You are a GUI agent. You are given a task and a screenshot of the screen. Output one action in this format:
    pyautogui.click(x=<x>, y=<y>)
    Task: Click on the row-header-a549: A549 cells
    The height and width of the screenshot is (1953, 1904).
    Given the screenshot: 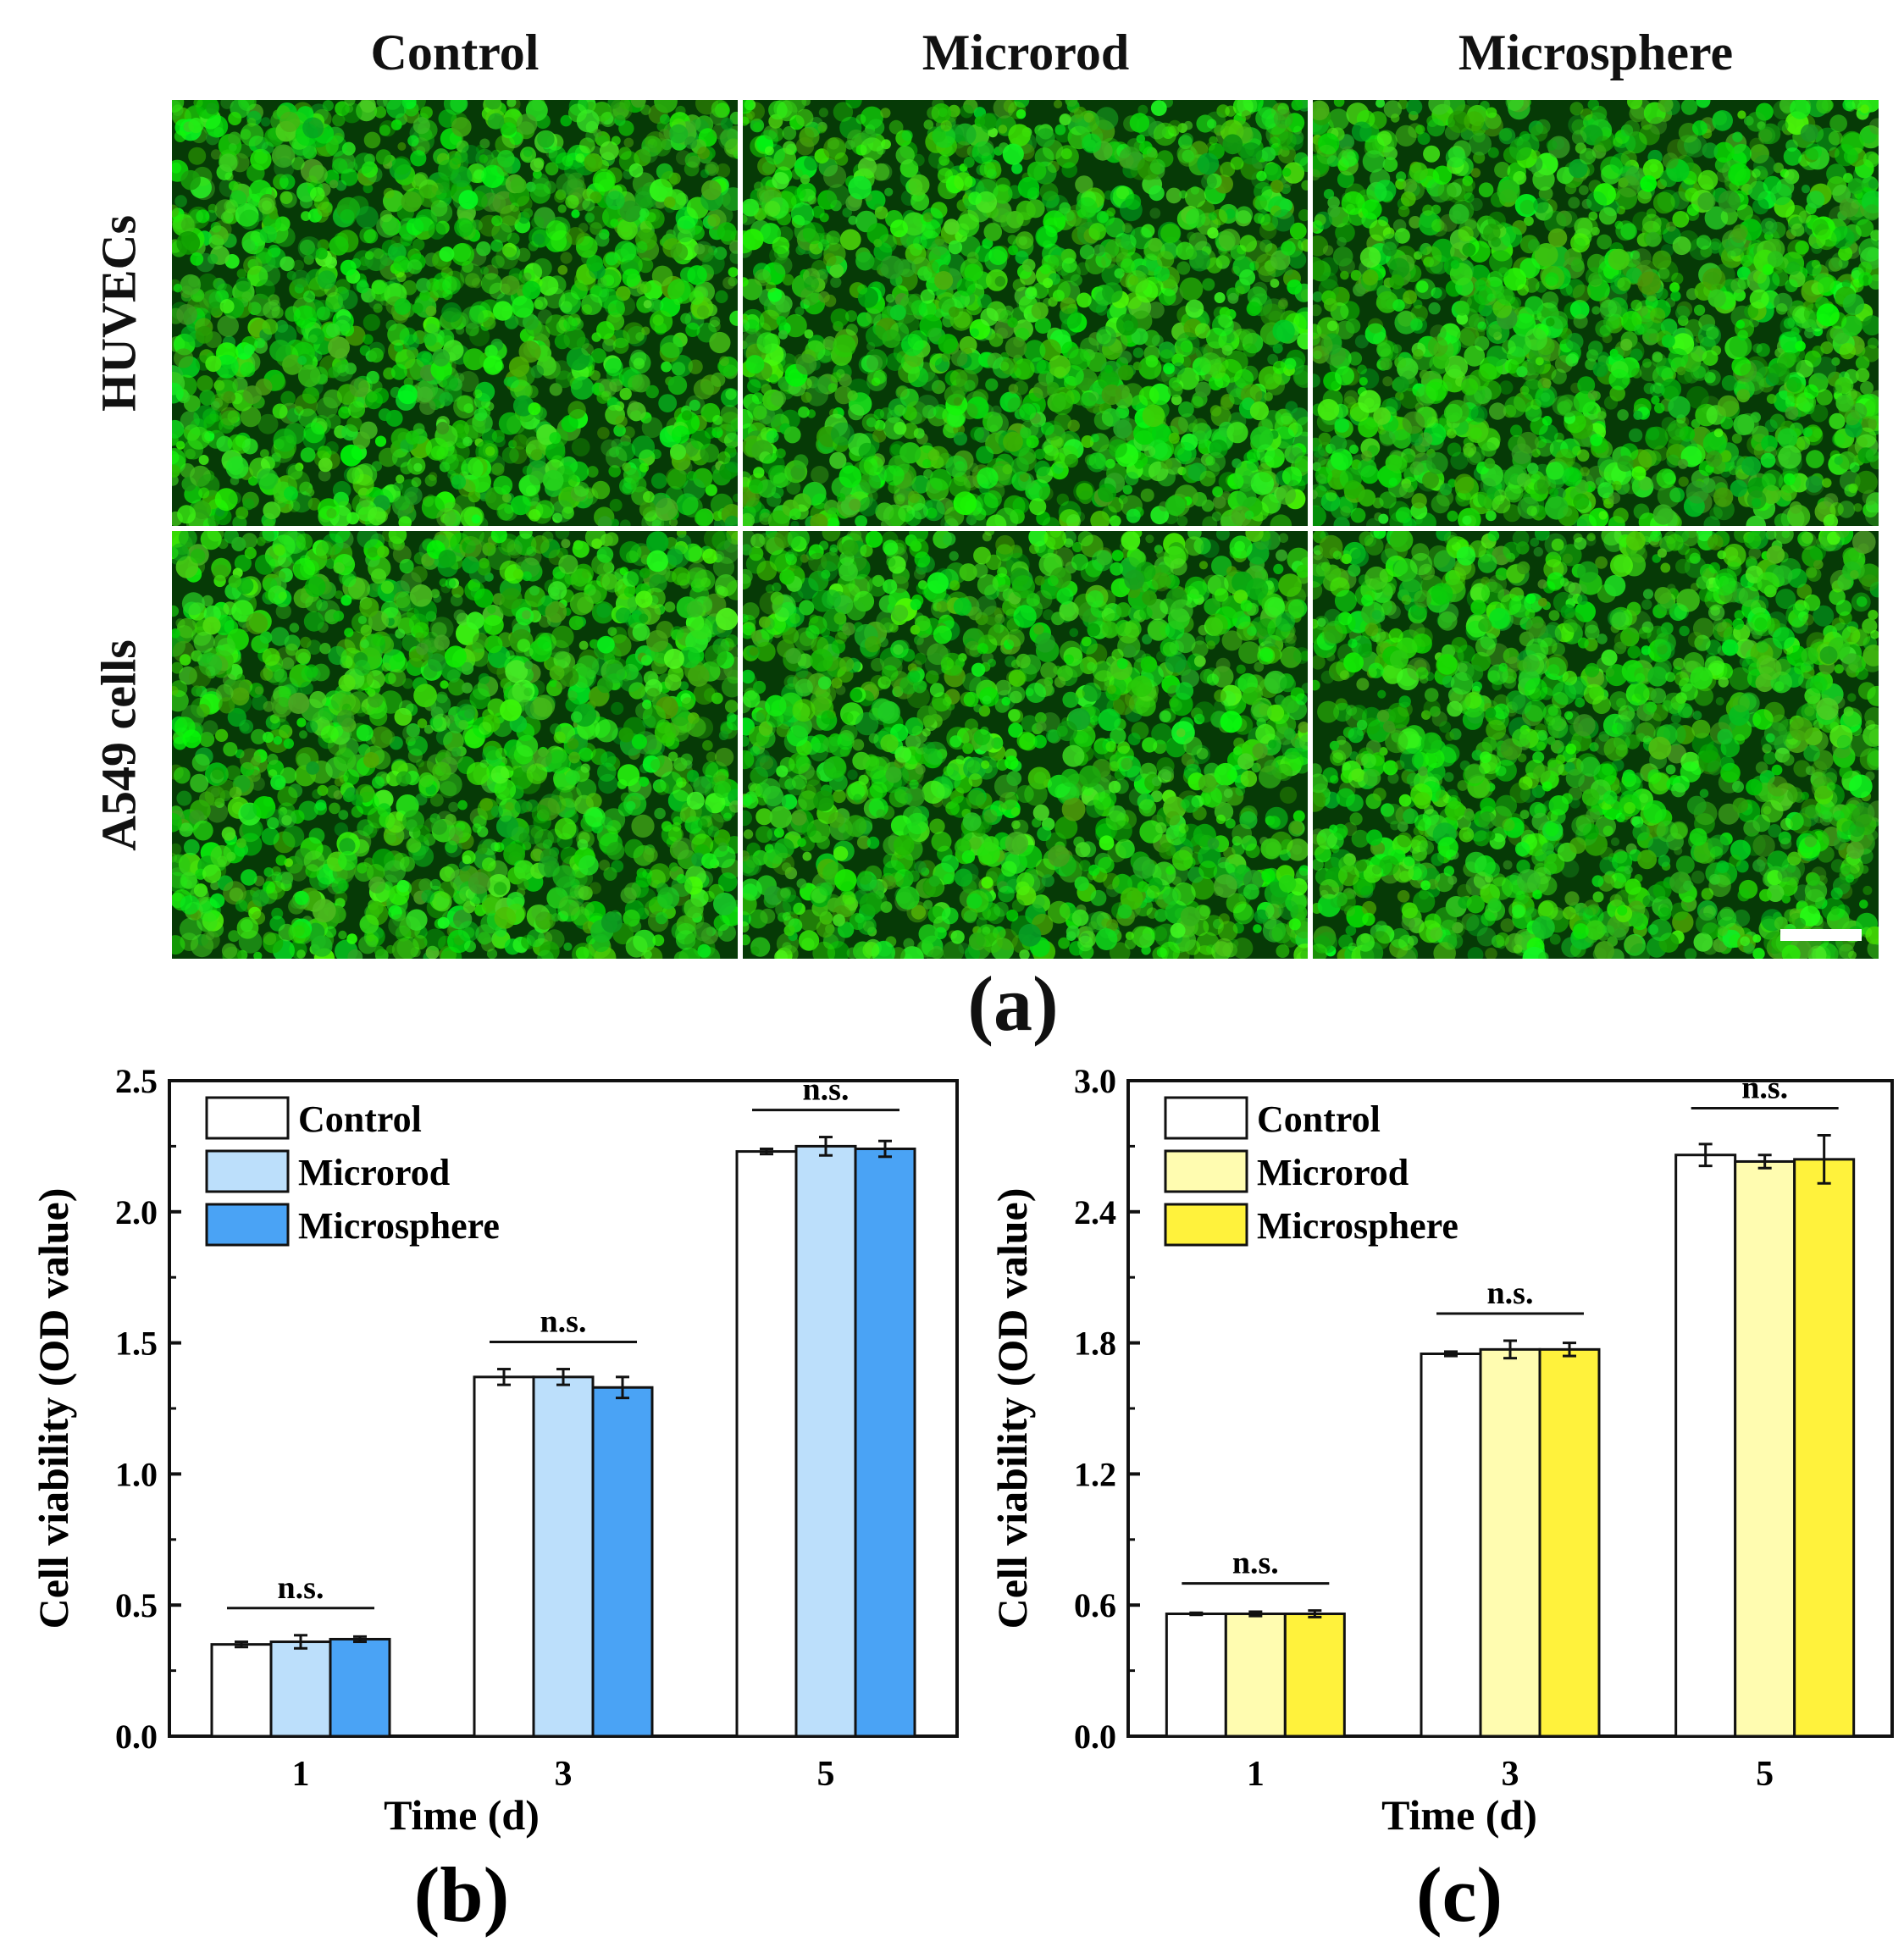 What is the action you would take?
    pyautogui.click(x=119, y=745)
    